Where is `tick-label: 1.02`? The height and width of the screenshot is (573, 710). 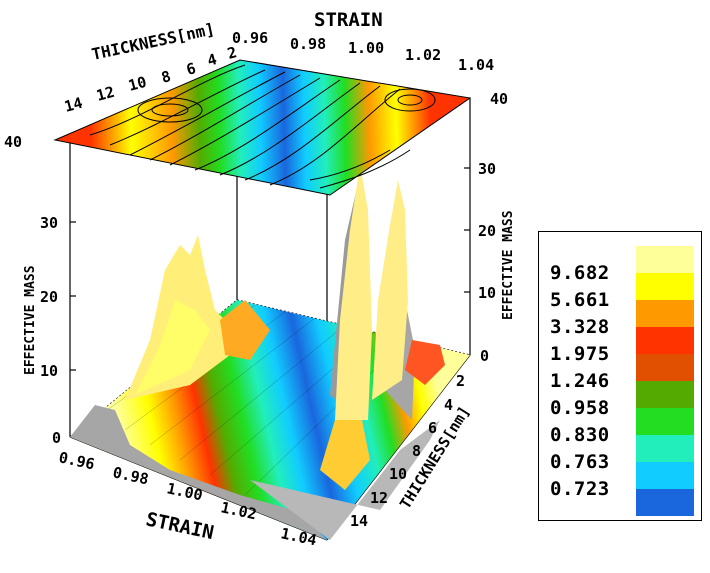
tick-label: 1.02 is located at coordinates (423, 55).